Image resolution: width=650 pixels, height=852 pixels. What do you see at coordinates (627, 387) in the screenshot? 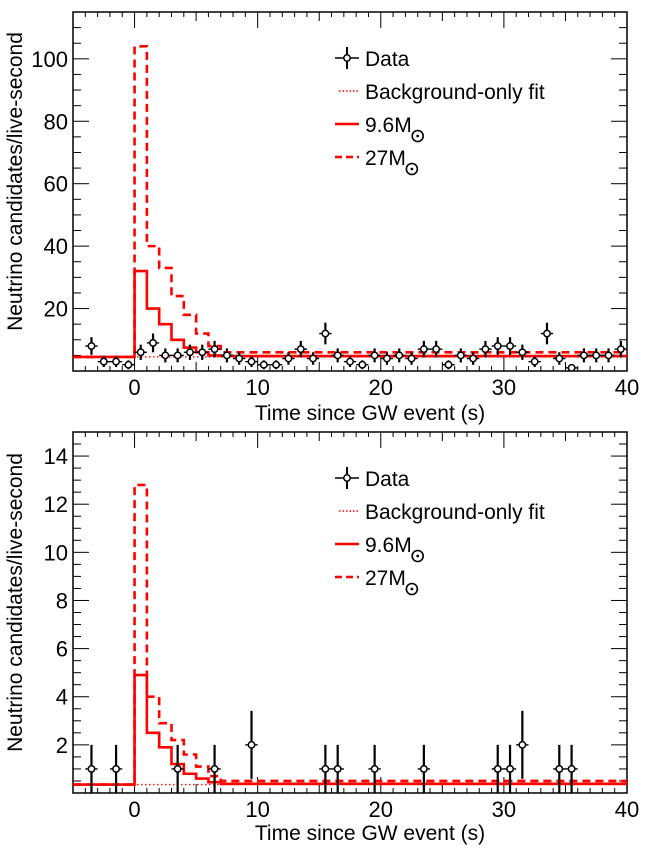
I see `panel1-x-tick-label: 40` at bounding box center [627, 387].